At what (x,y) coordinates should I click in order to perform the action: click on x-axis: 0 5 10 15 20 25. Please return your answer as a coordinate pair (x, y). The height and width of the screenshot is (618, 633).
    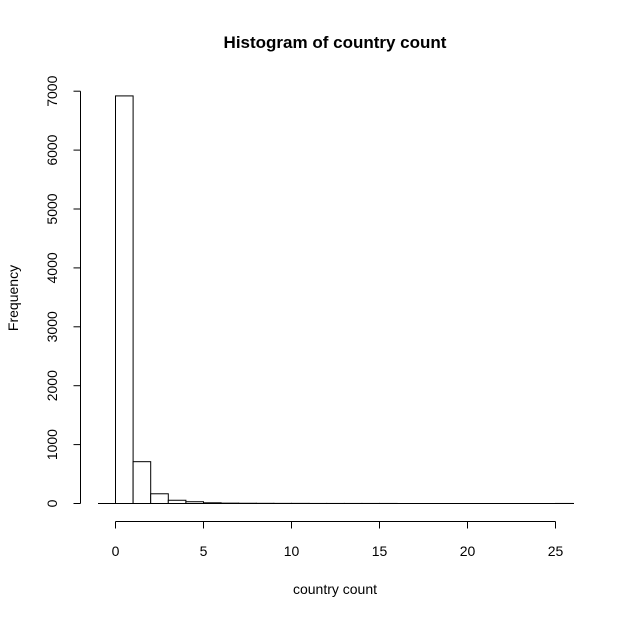
    Looking at the image, I should click on (338, 540).